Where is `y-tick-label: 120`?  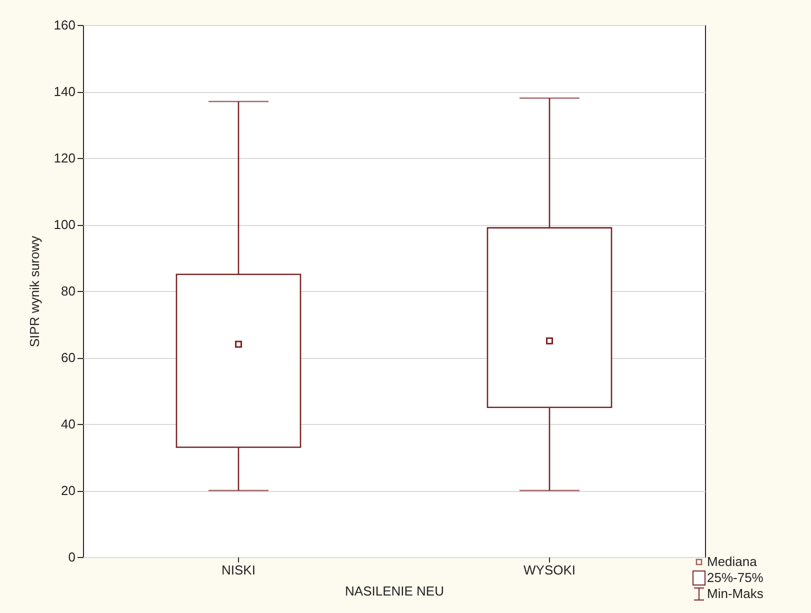 y-tick-label: 120 is located at coordinates (65, 158).